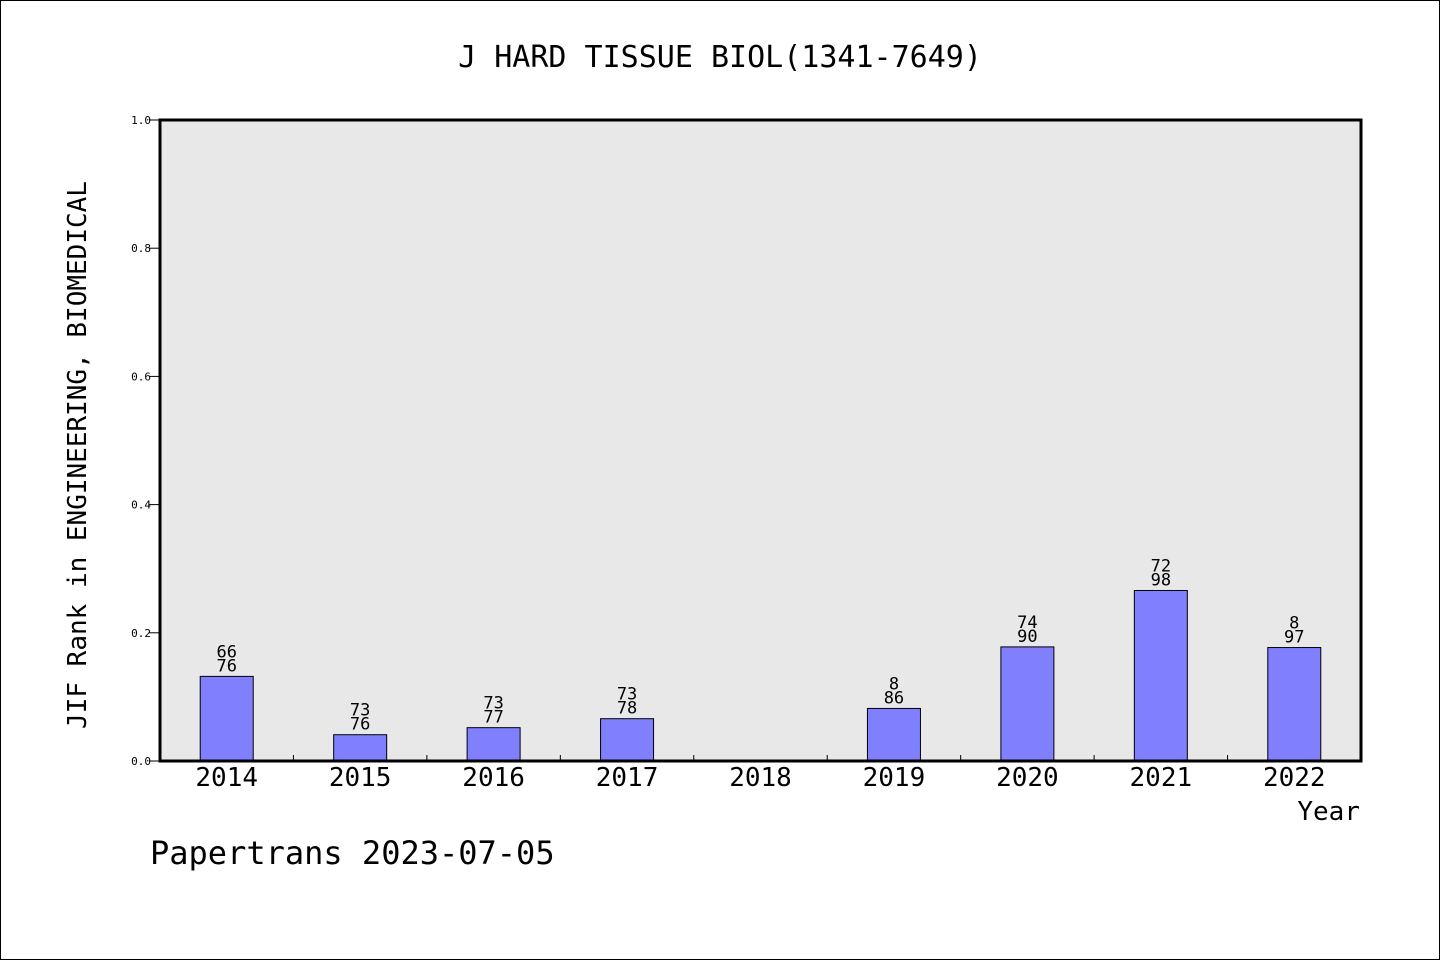 Image resolution: width=1440 pixels, height=960 pixels. What do you see at coordinates (760, 778) in the screenshot?
I see `x-tick-label: 2018` at bounding box center [760, 778].